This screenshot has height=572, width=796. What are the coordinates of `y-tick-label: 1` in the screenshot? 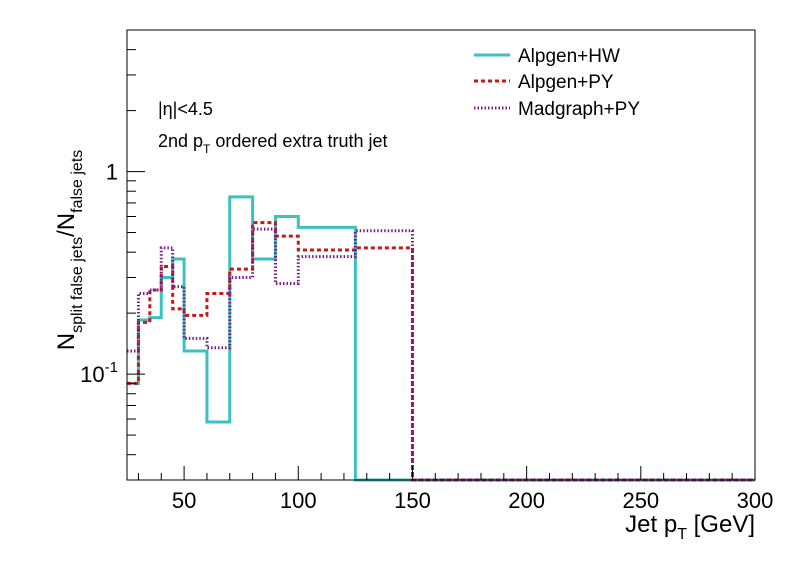 It's located at (112, 172).